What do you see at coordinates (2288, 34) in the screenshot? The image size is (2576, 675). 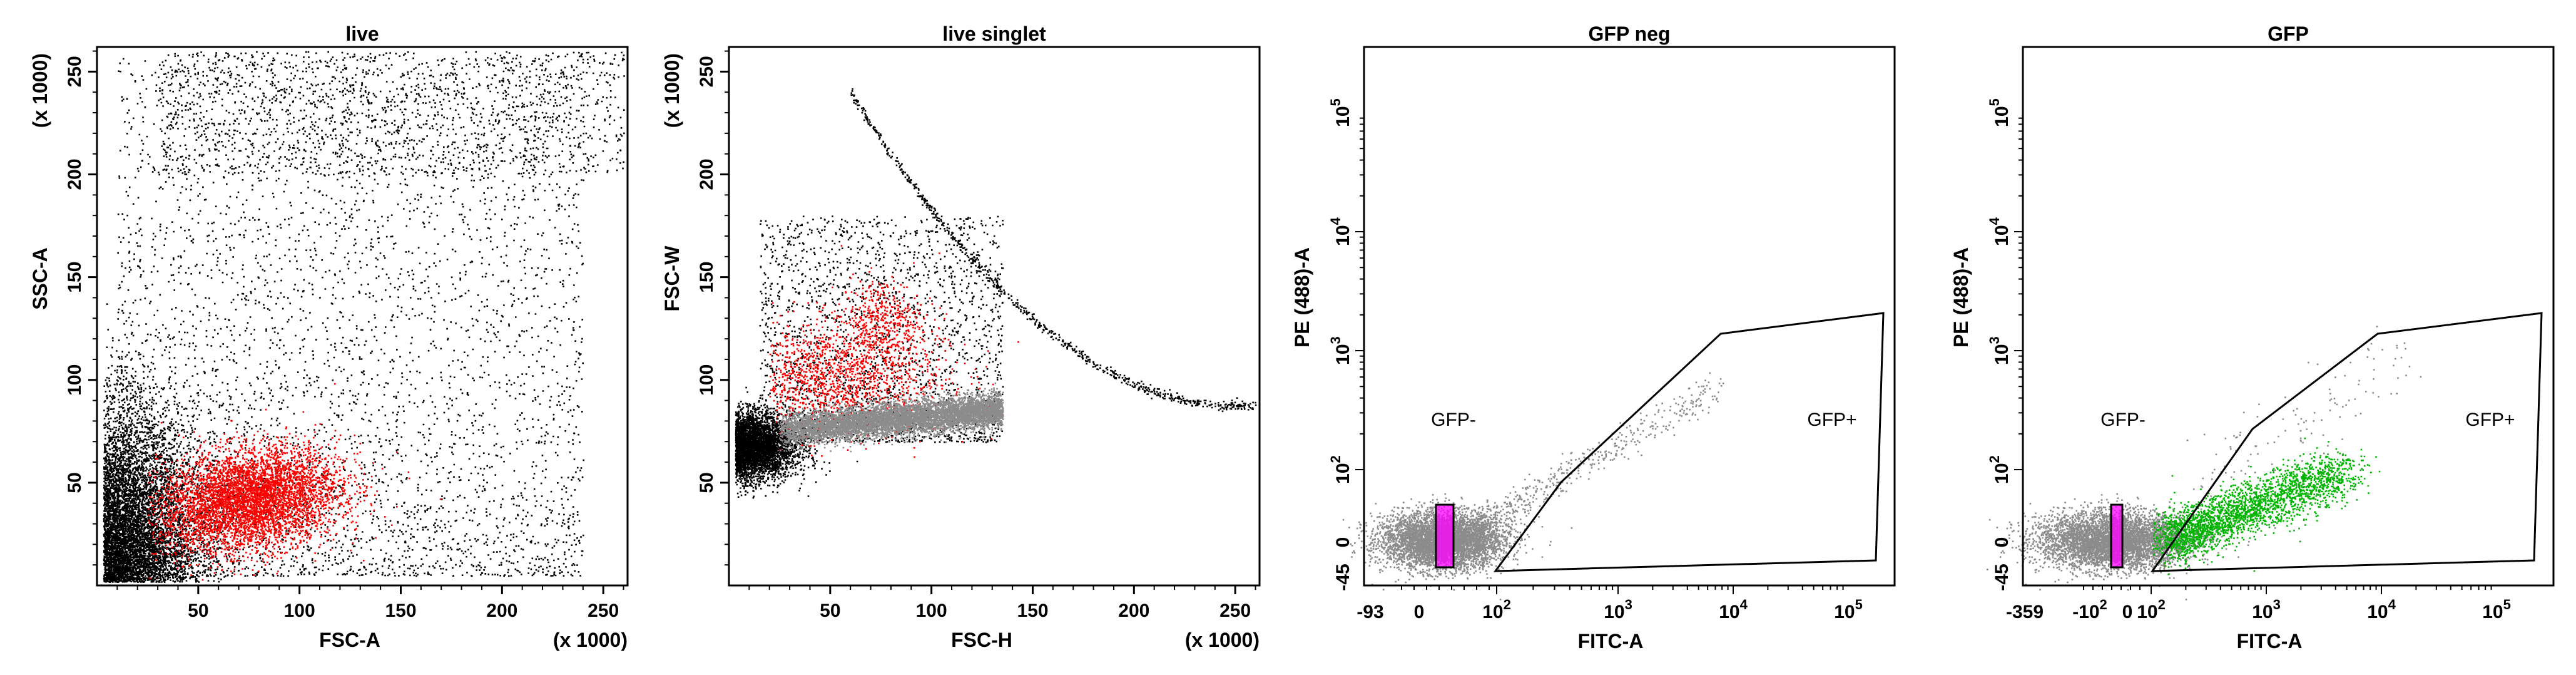 I see `chart-title: GFP` at bounding box center [2288, 34].